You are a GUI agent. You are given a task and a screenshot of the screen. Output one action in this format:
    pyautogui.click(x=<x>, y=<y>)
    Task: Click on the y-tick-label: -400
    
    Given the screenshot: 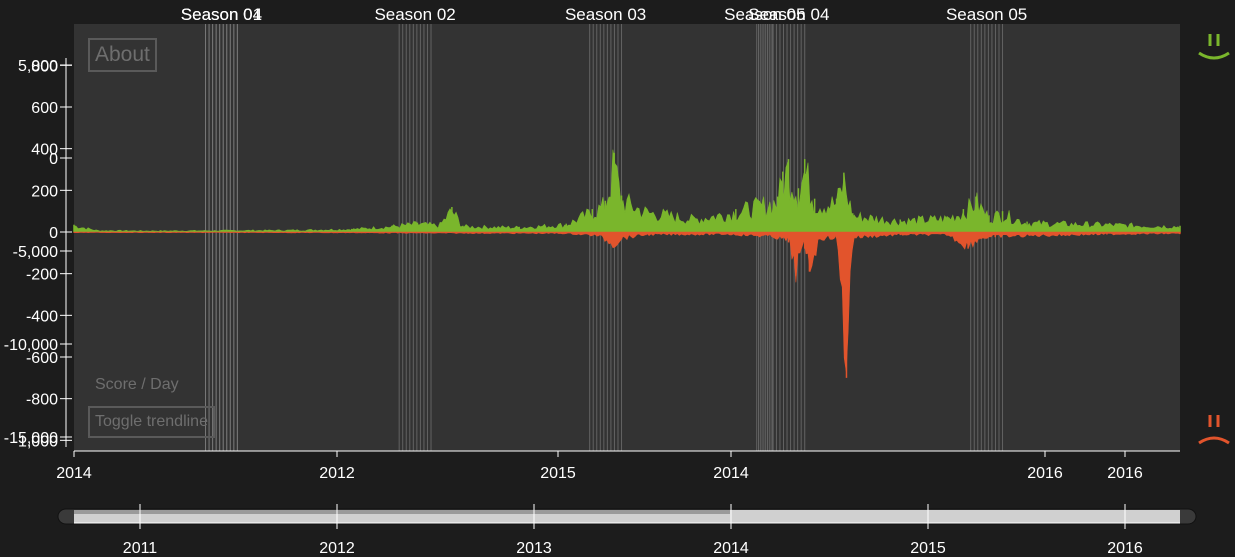 What is the action you would take?
    pyautogui.click(x=42, y=316)
    